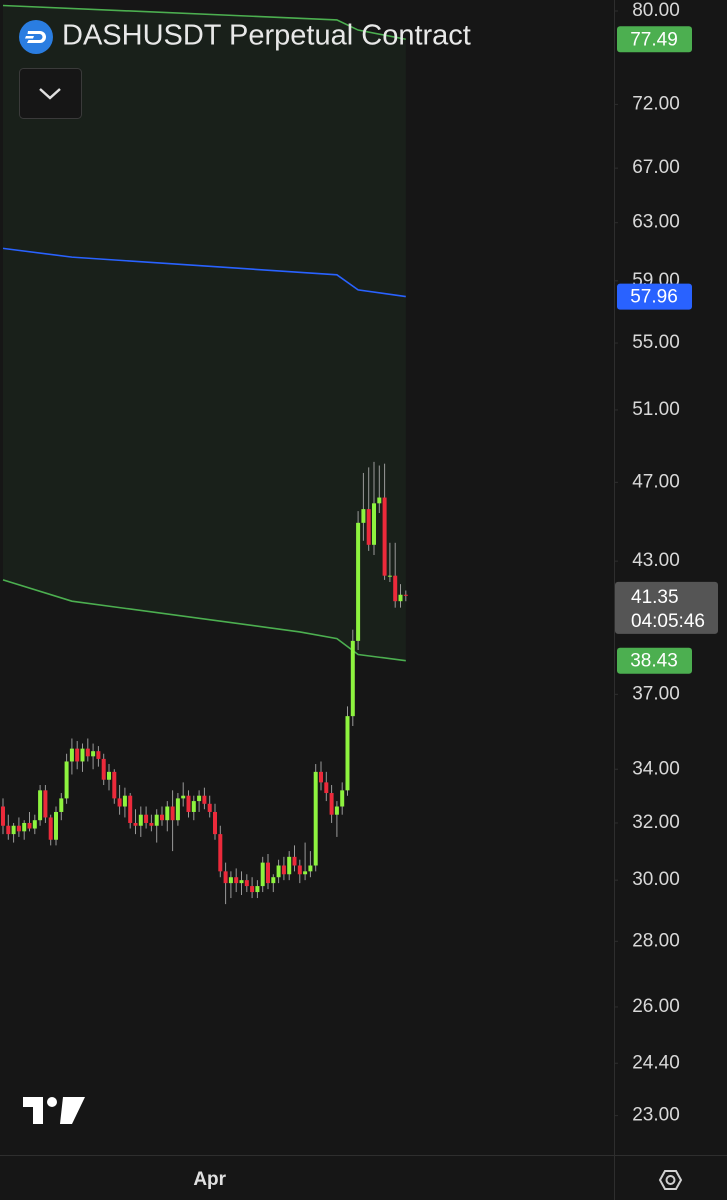  What do you see at coordinates (656, 768) in the screenshot?
I see `y-tick-label: 34.00` at bounding box center [656, 768].